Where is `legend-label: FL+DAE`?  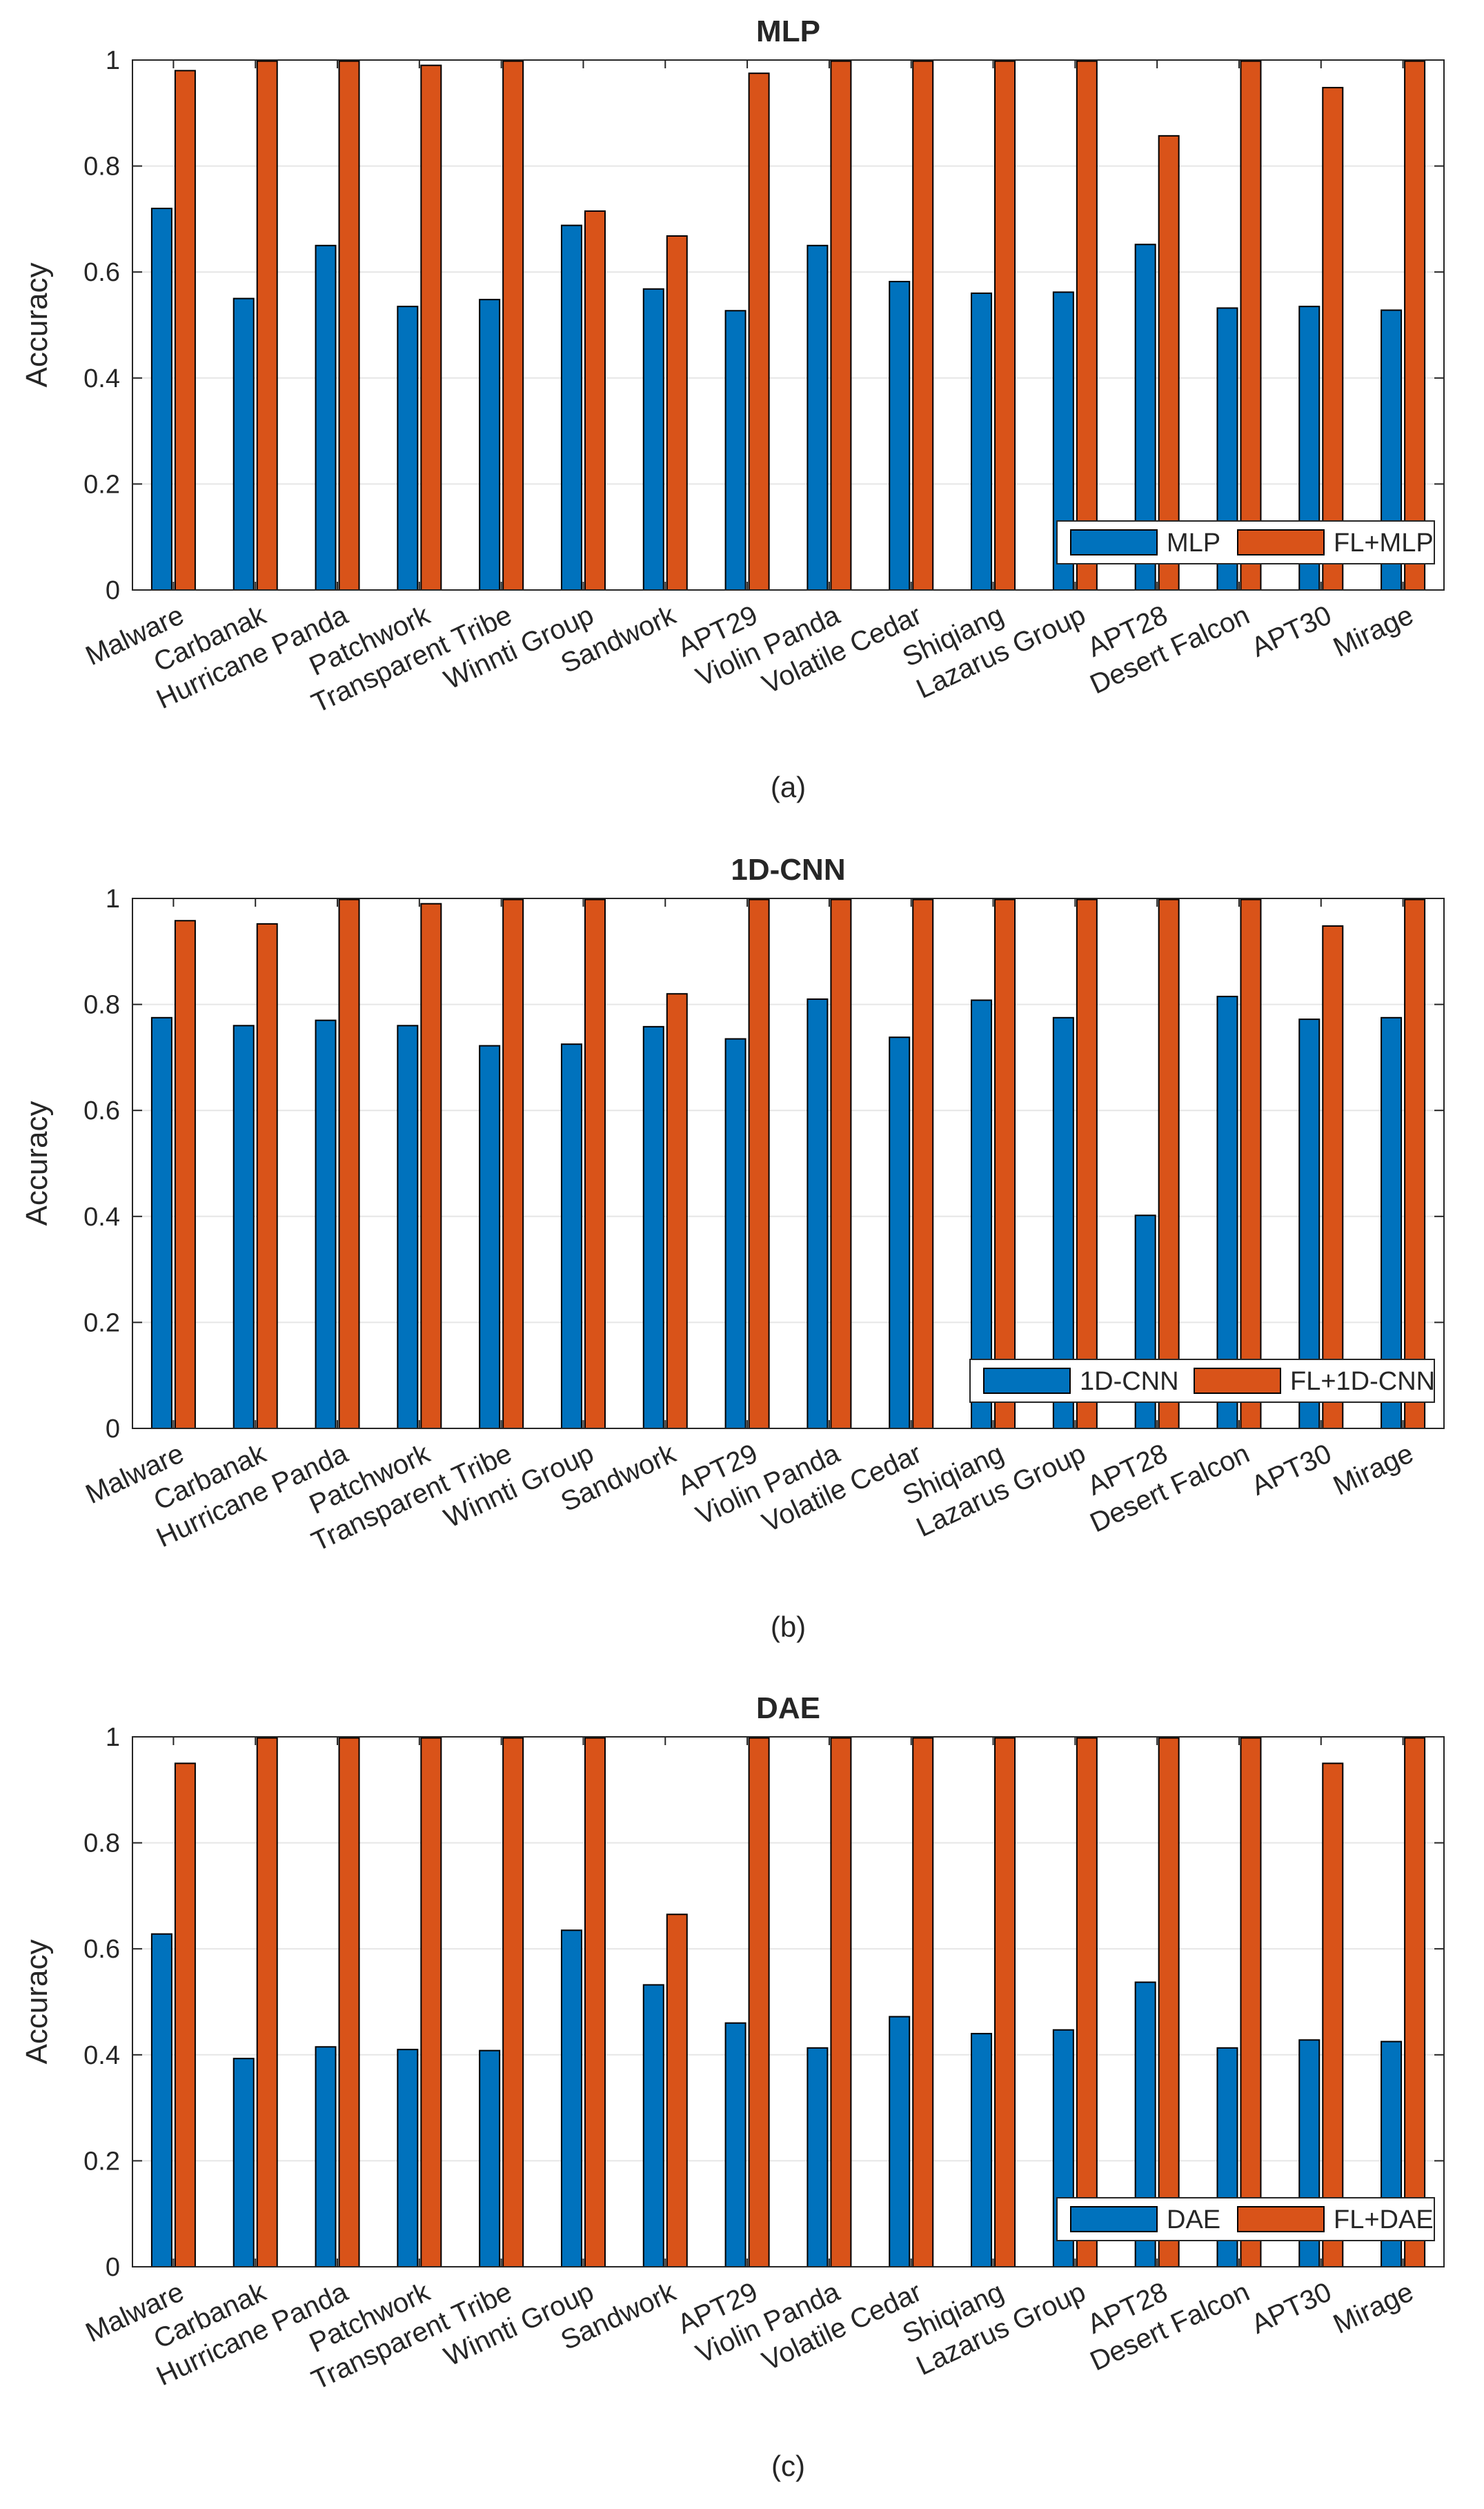 legend-label: FL+DAE is located at coordinates (1384, 2219).